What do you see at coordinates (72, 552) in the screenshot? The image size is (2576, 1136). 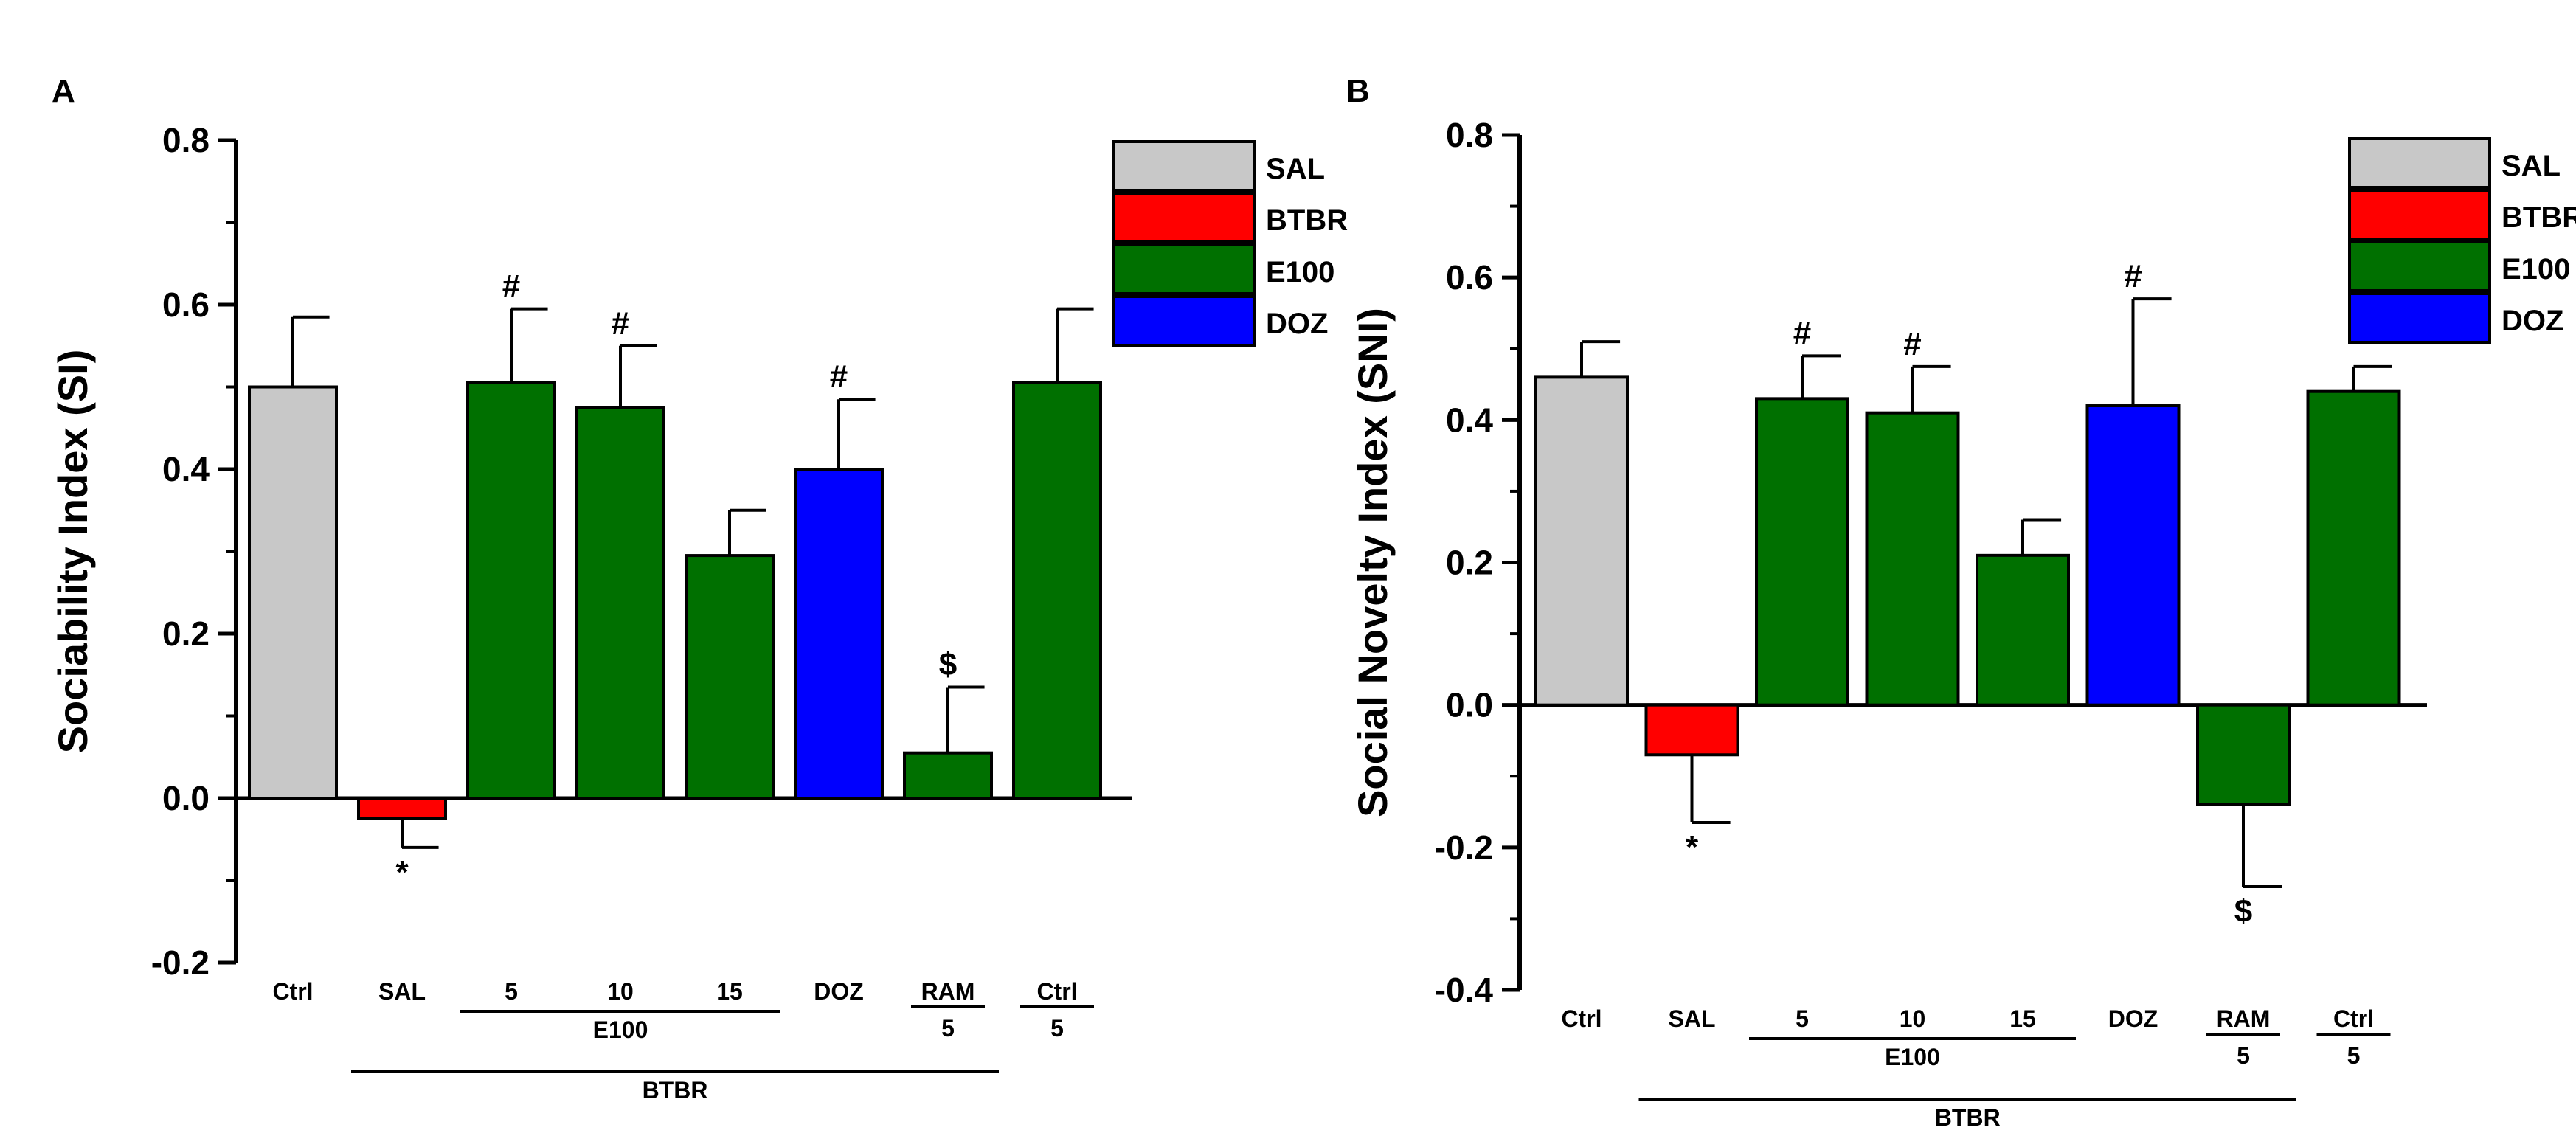 I see `y-axis-label: Sociability Index (SI)` at bounding box center [72, 552].